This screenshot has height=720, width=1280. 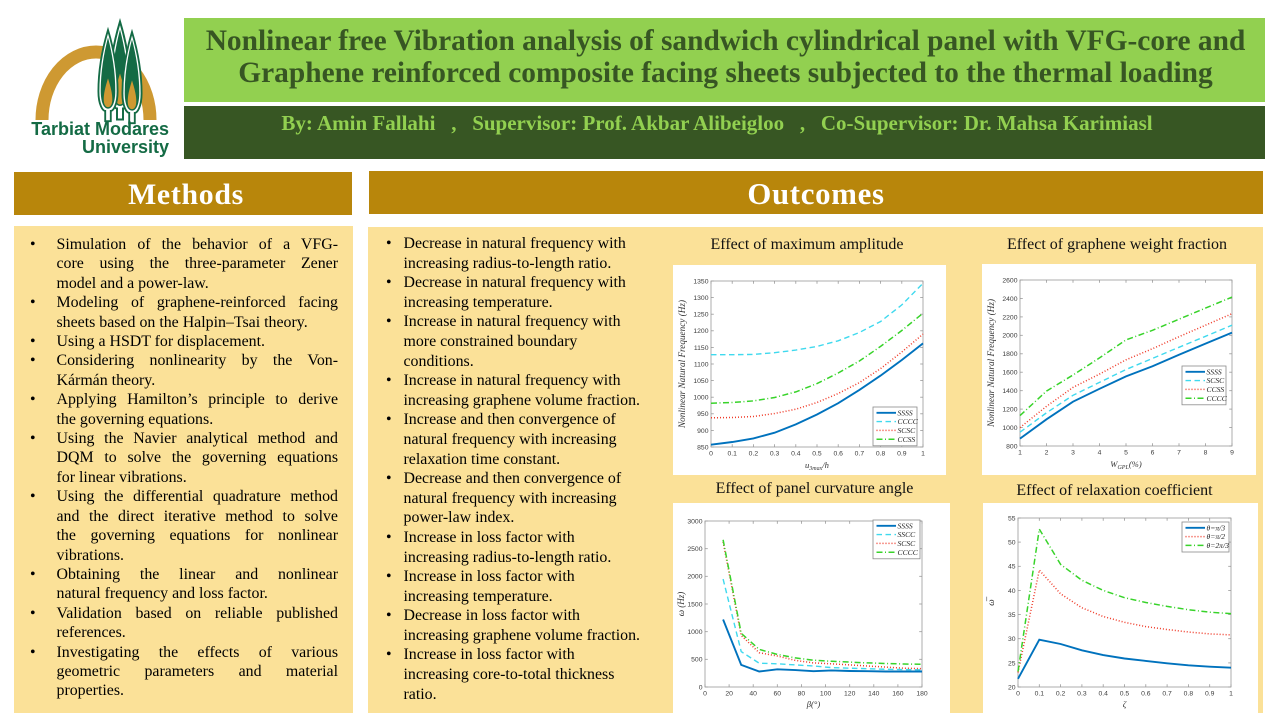 I want to click on svg-text: 1050, so click(x=700, y=381).